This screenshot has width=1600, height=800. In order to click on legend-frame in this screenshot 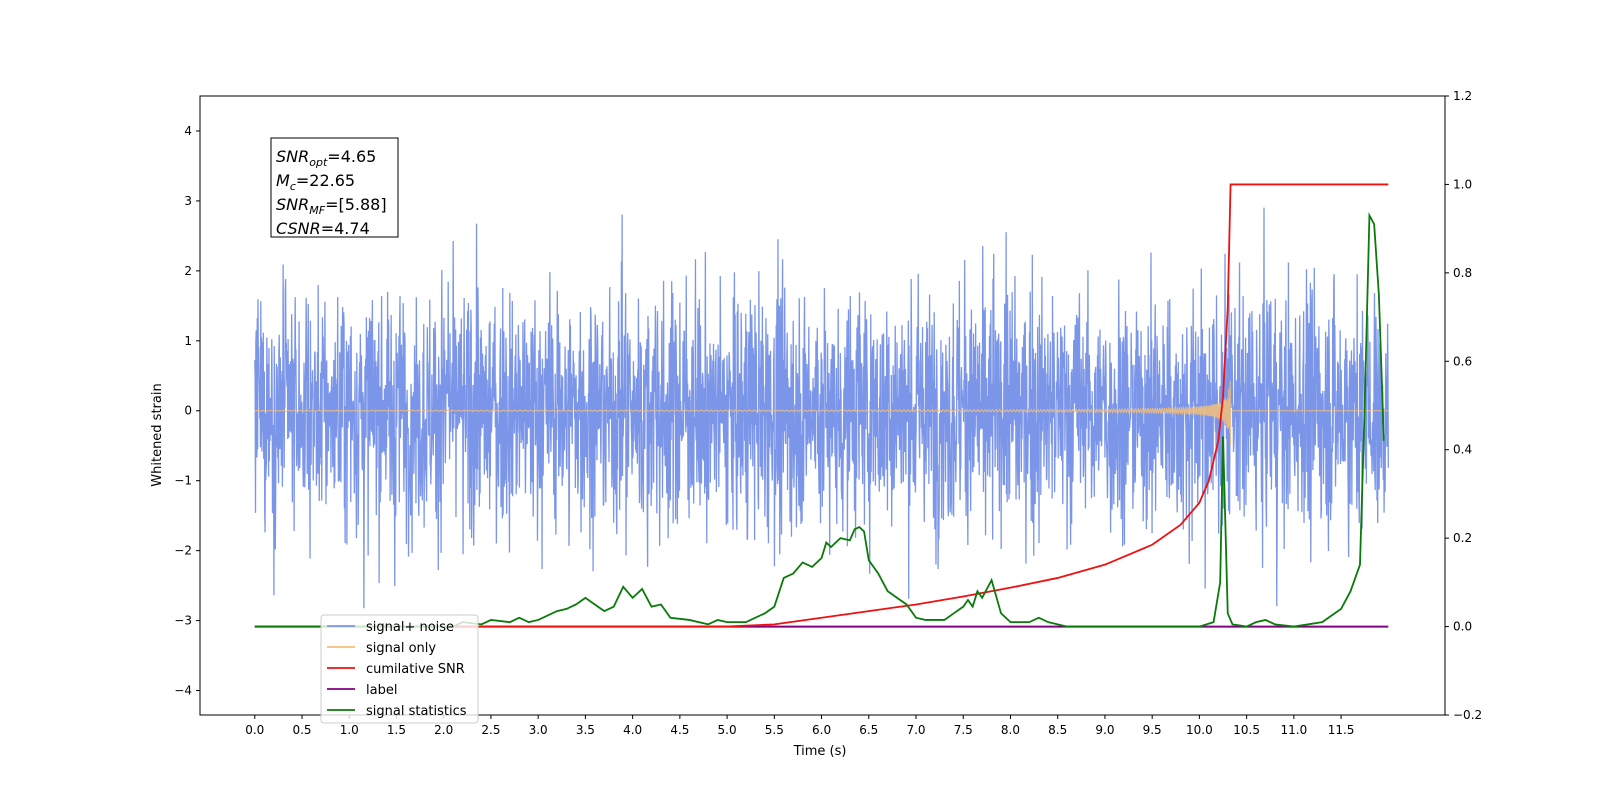, I will do `click(399, 669)`.